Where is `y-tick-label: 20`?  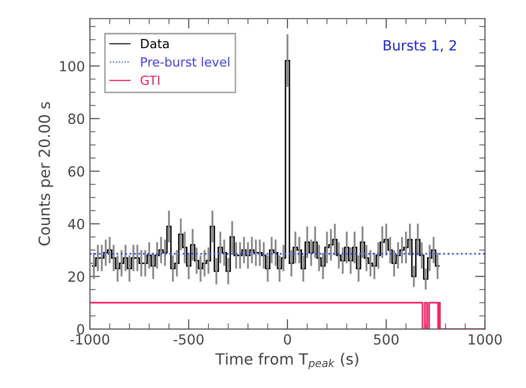
y-tick-label: 20 is located at coordinates (76, 276).